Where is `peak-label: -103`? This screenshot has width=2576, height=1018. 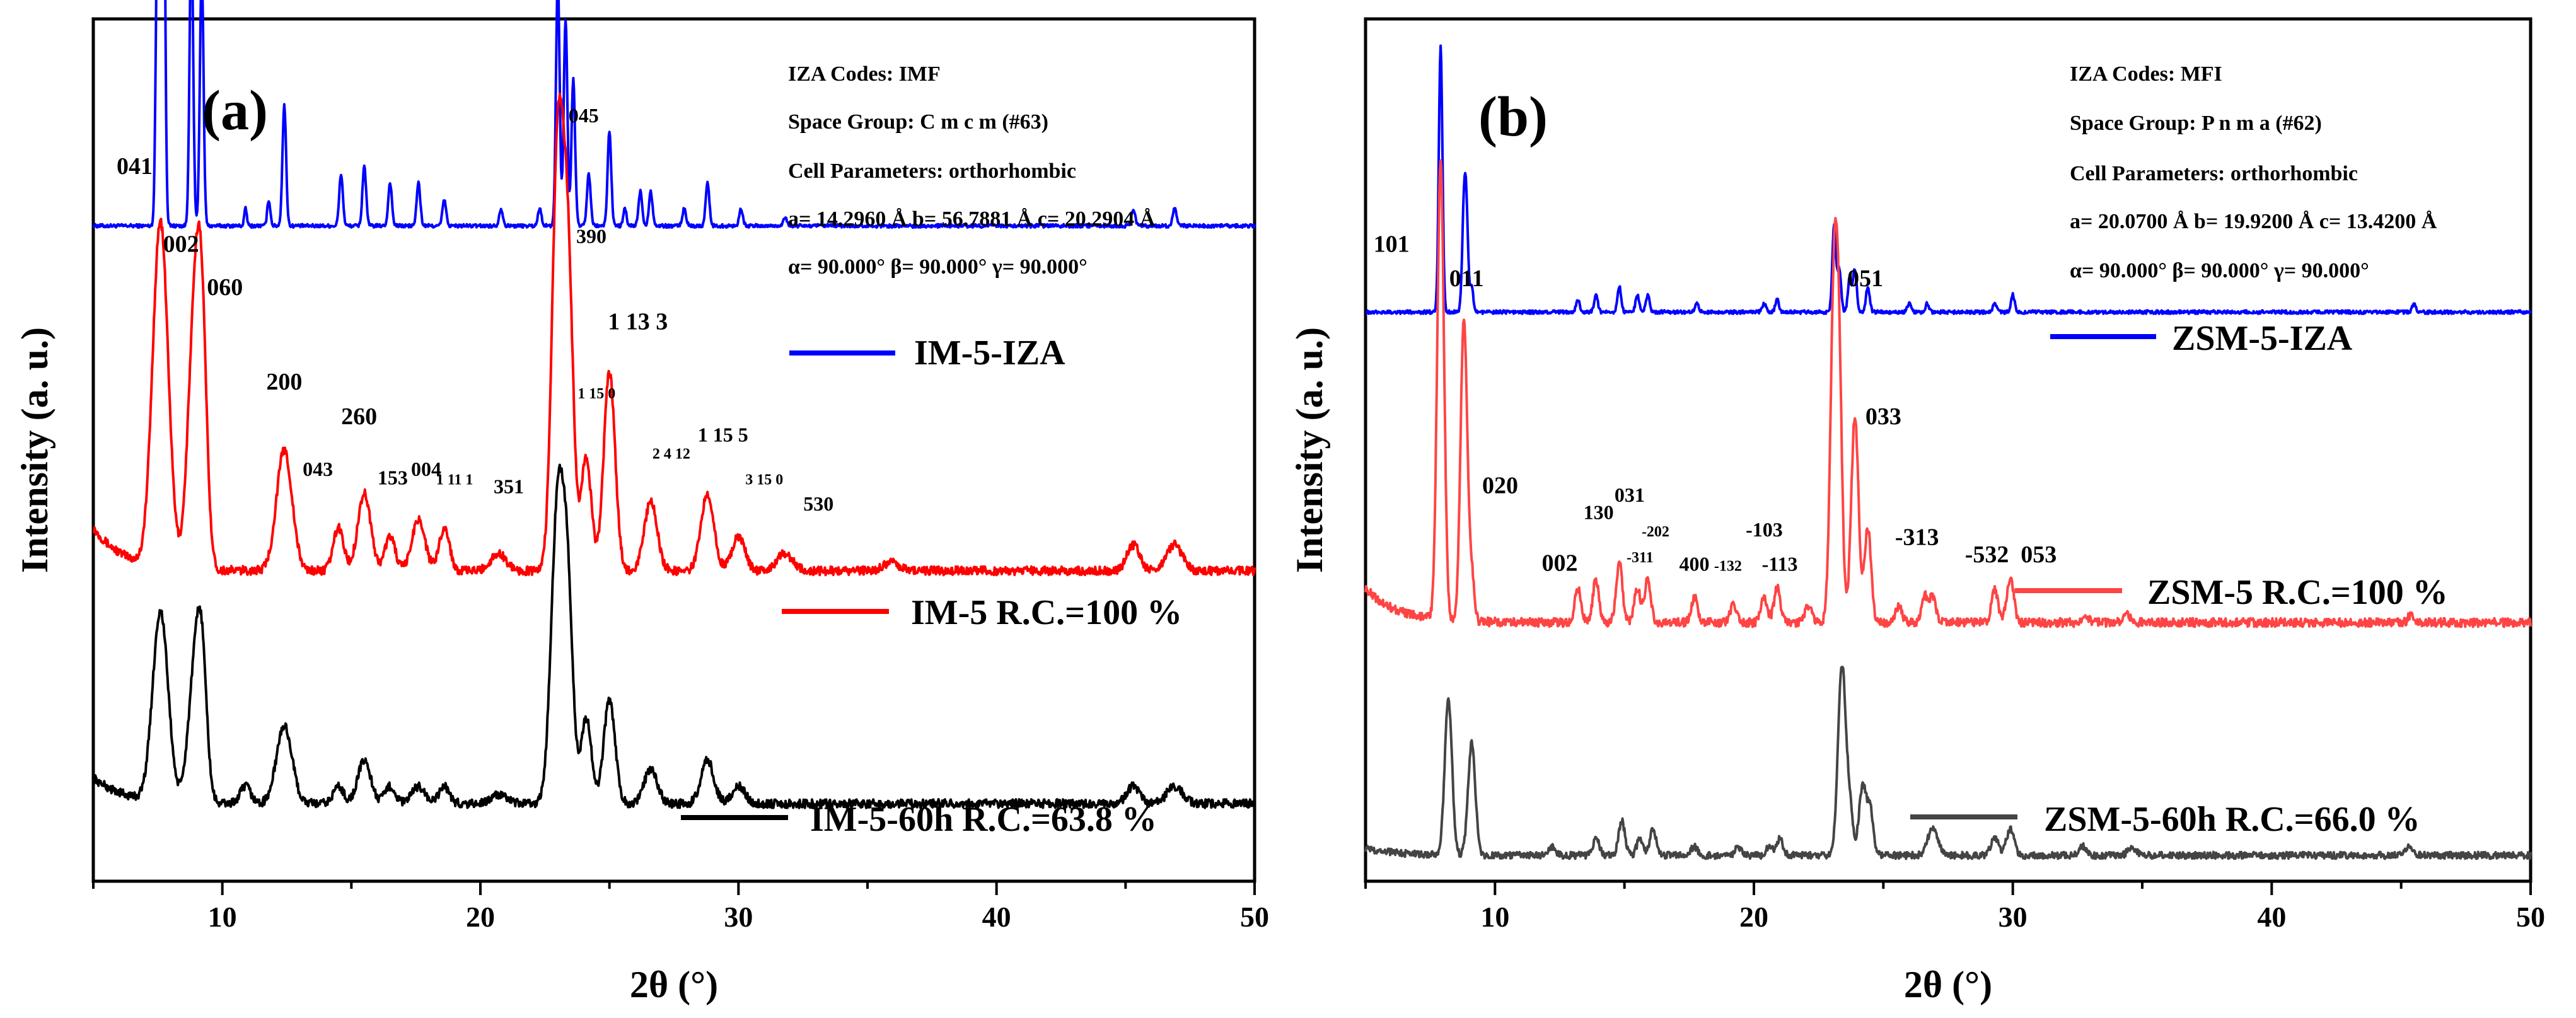
peak-label: -103 is located at coordinates (1764, 529).